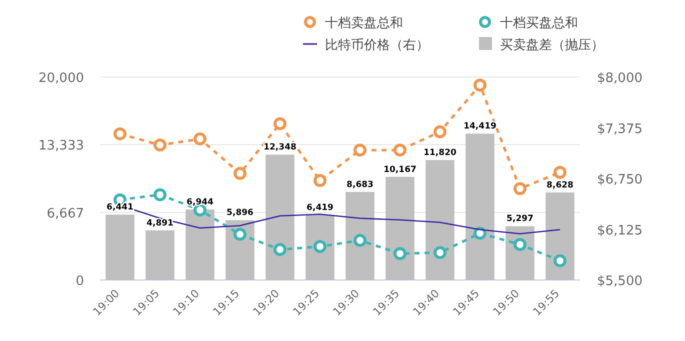 The width and height of the screenshot is (685, 341). Describe the element at coordinates (480, 127) in the screenshot. I see `data-label: 14,419` at that location.